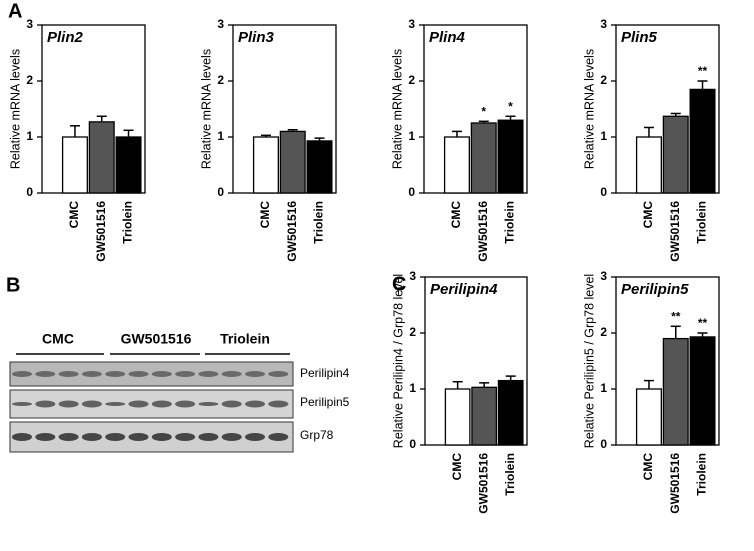 The image size is (754, 551). Describe the element at coordinates (150, 406) in the screenshot. I see `bands` at that location.